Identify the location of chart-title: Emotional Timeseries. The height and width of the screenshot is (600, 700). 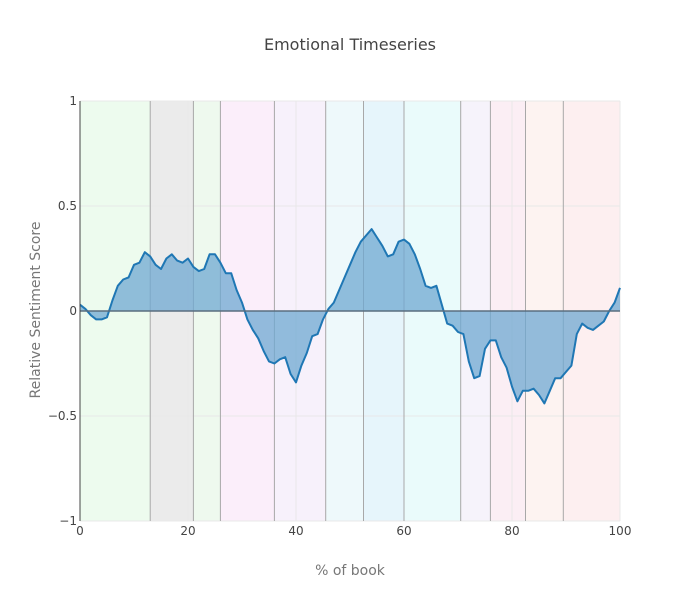
(350, 44).